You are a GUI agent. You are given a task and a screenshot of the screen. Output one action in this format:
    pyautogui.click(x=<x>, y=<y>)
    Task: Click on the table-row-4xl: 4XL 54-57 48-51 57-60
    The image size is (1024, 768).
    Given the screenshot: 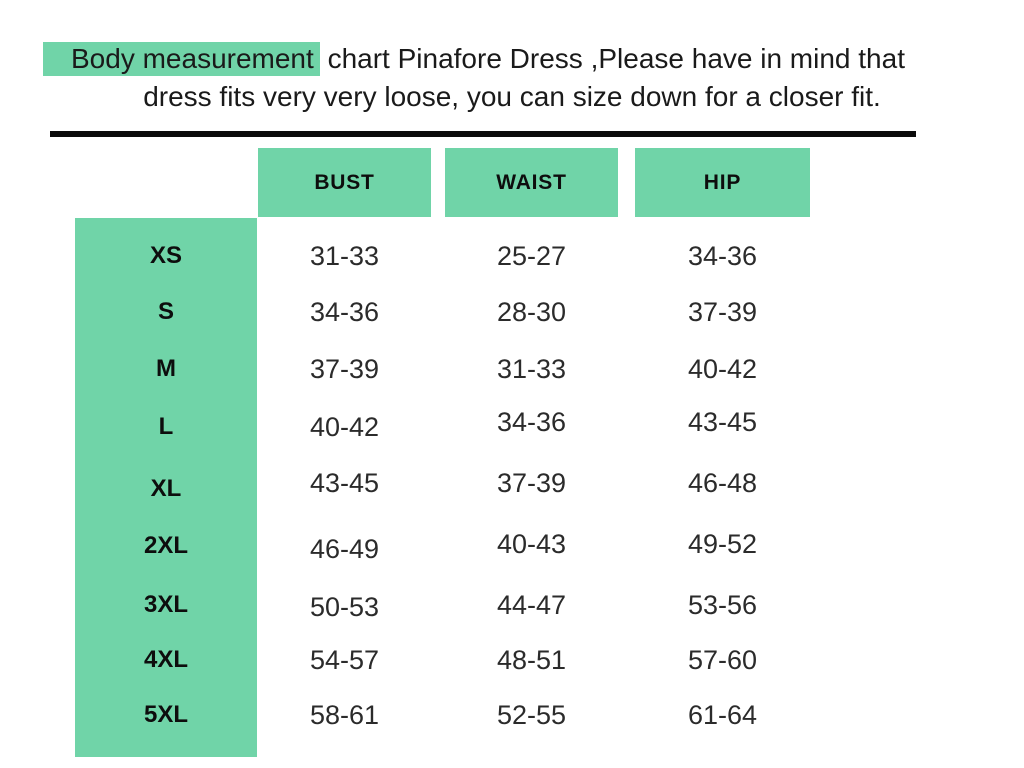 What is the action you would take?
    pyautogui.click(x=512, y=660)
    